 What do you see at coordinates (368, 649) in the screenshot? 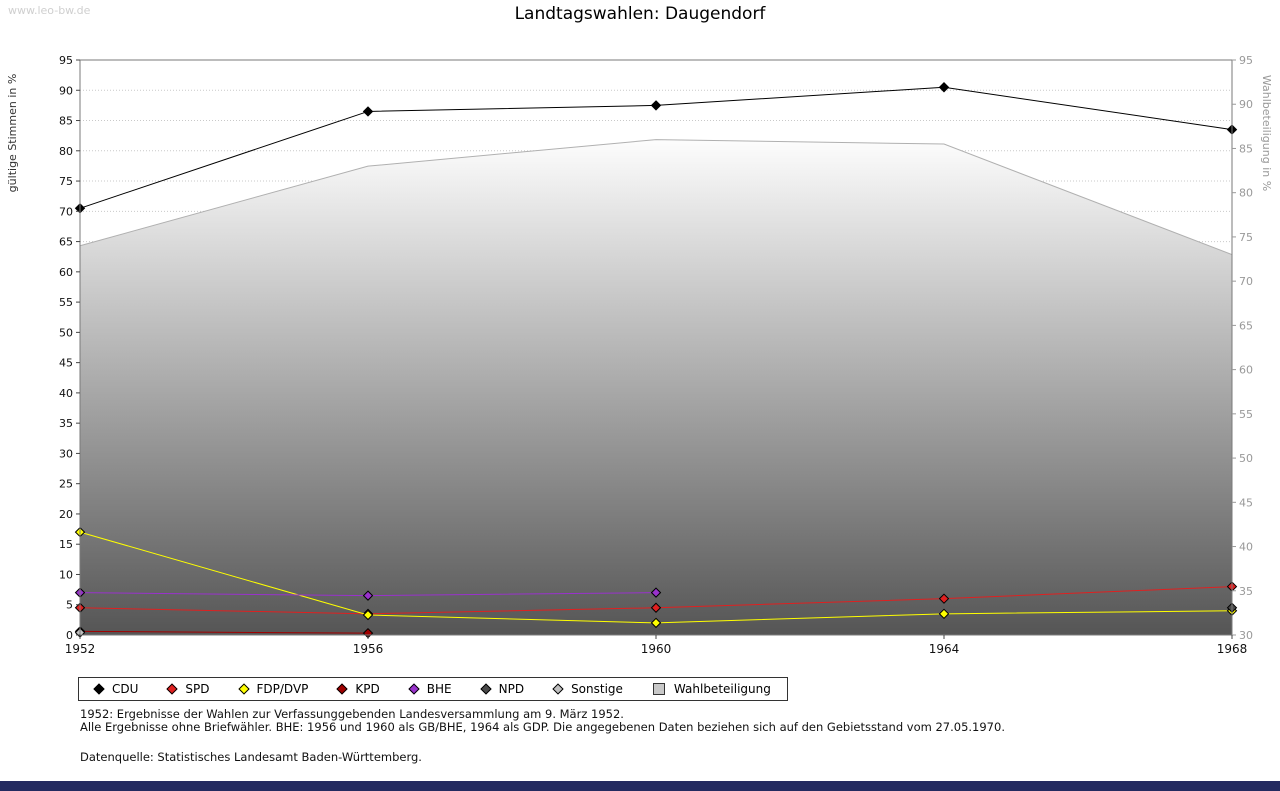
I see `svg-text: 1956` at bounding box center [368, 649].